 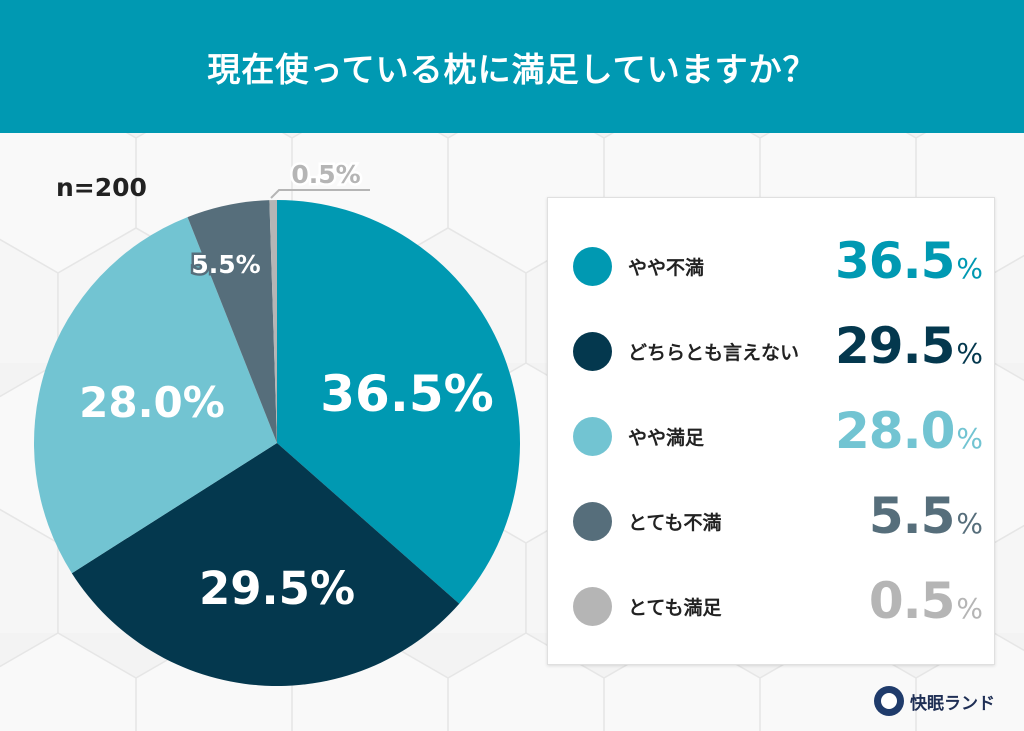 I want to click on legend-label: とても満足, so click(x=675, y=608).